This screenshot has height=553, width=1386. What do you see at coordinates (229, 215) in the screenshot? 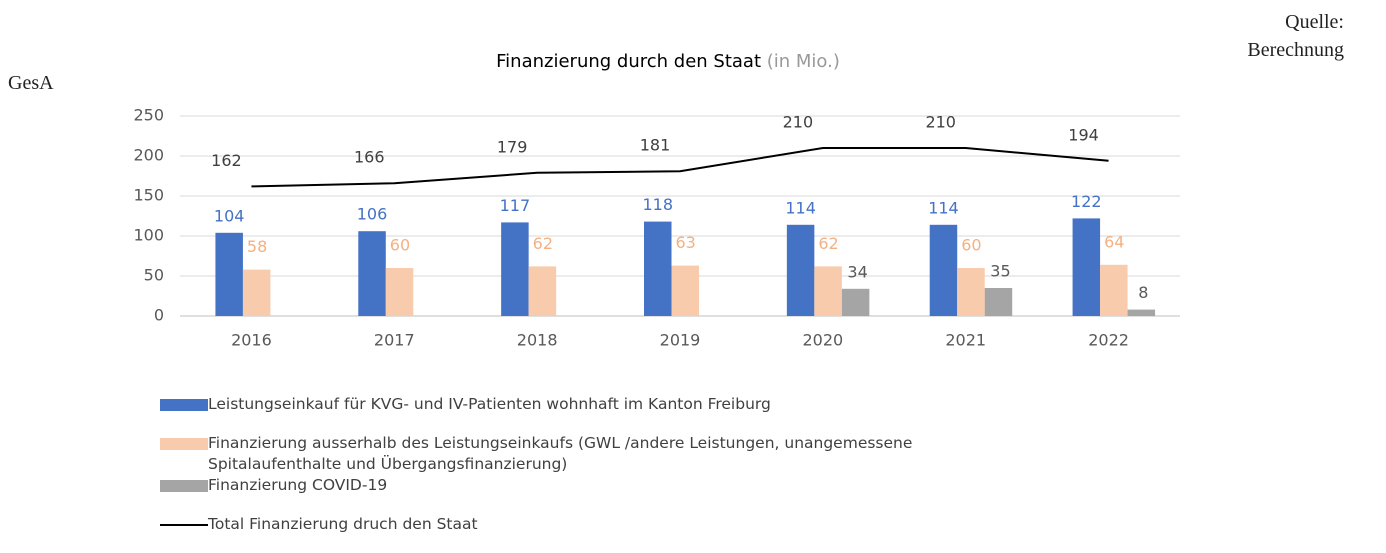
I see `data-label: 104` at bounding box center [229, 215].